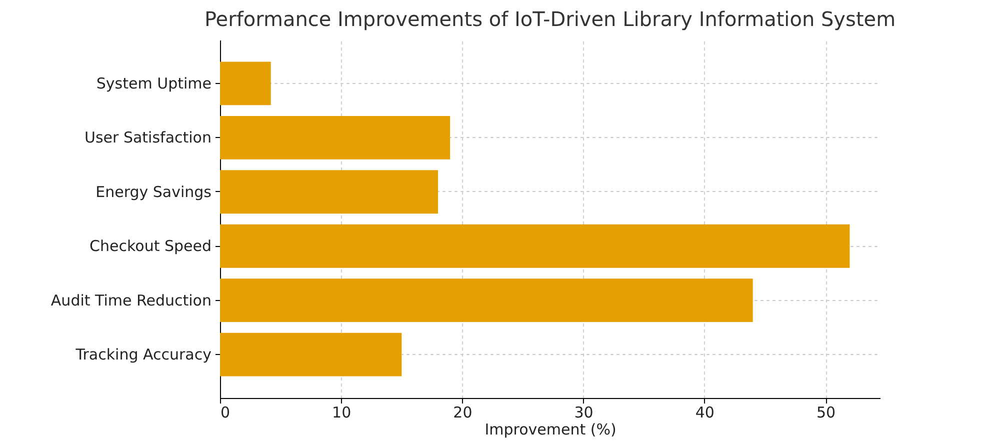  Describe the element at coordinates (704, 413) in the screenshot. I see `x-tick-label: 40` at that location.